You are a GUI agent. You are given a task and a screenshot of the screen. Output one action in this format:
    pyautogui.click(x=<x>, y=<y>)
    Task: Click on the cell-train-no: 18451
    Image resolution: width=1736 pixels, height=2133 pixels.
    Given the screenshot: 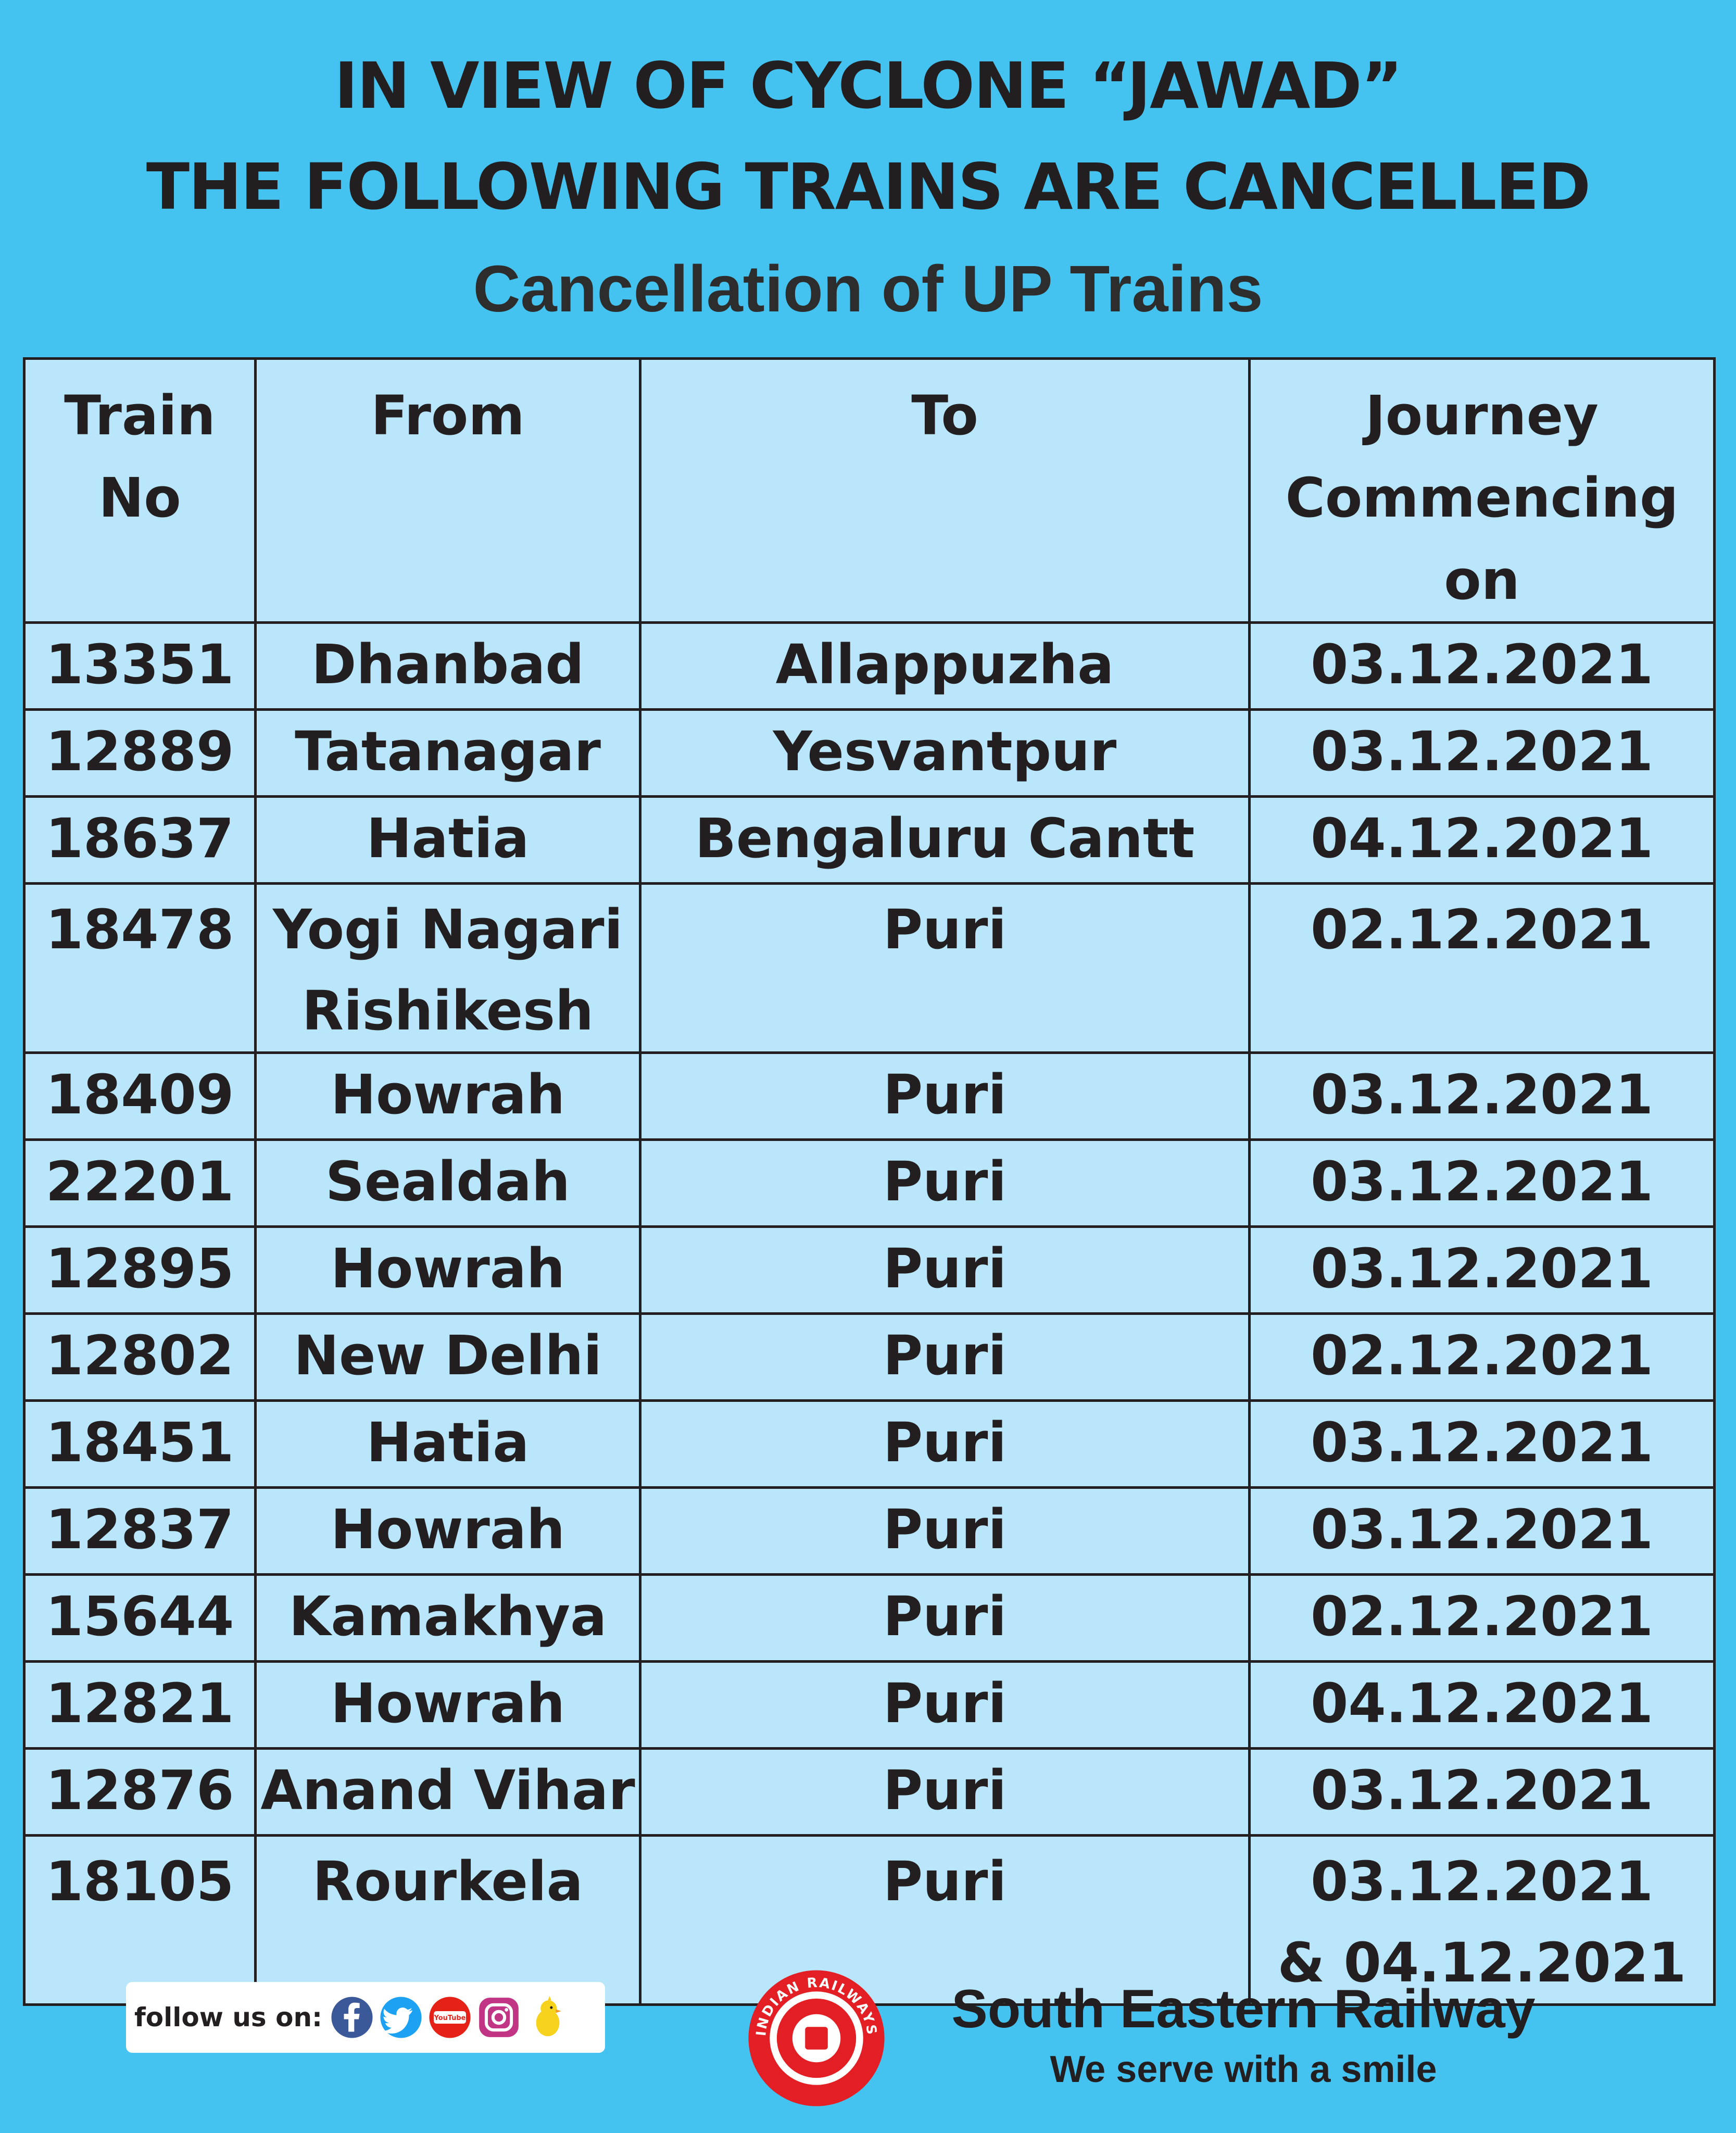 What is the action you would take?
    pyautogui.click(x=140, y=1444)
    